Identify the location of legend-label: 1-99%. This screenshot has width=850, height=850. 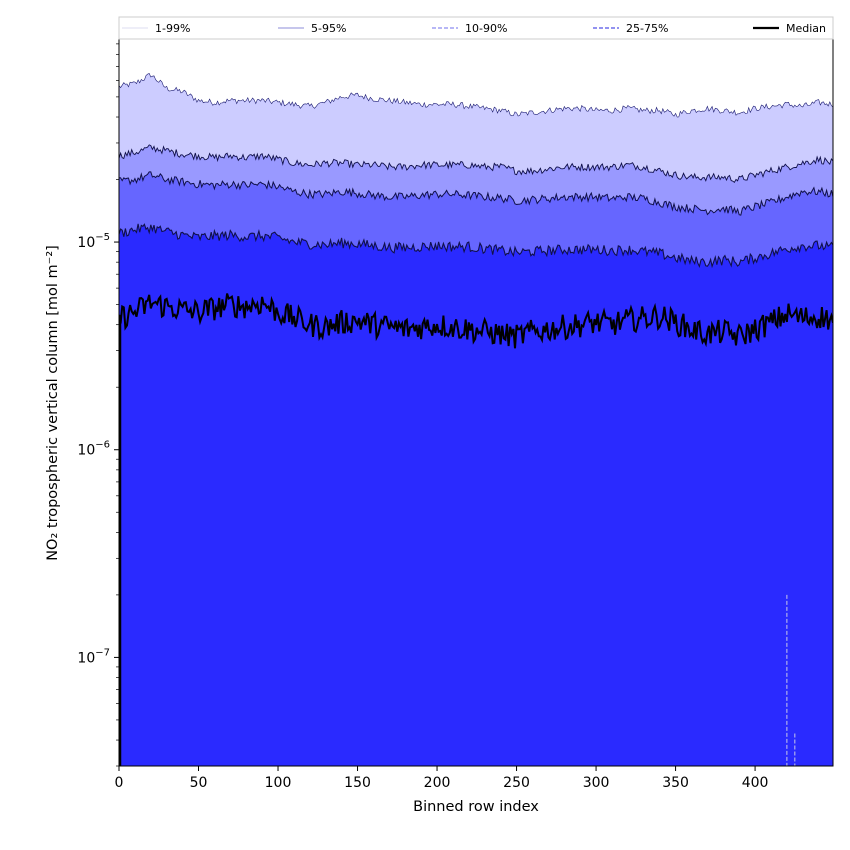
(172, 28).